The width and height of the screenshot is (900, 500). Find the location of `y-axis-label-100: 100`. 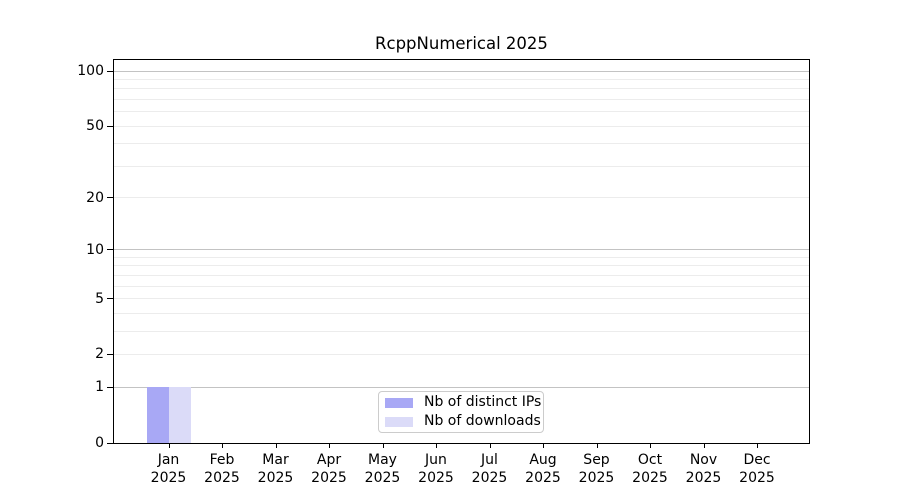

y-axis-label-100: 100 is located at coordinates (90, 71).